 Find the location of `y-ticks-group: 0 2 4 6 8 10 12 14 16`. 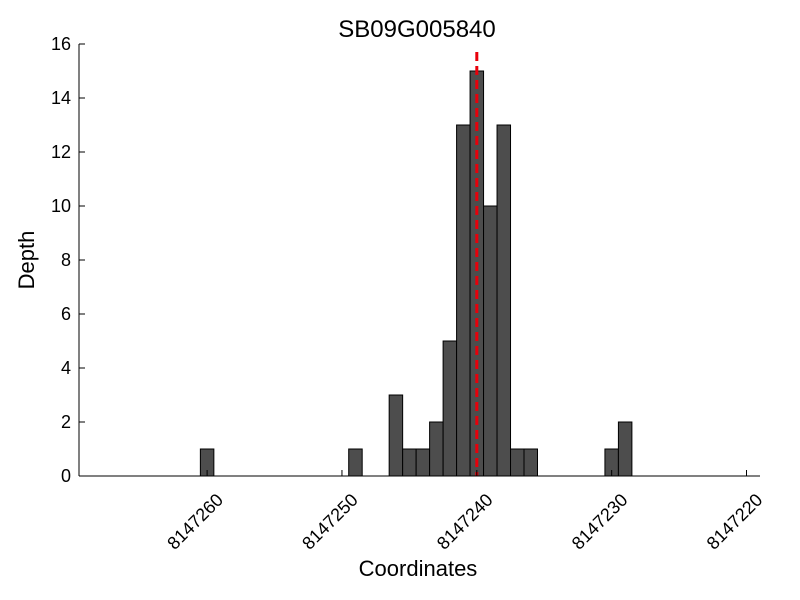

y-ticks-group: 0 2 4 6 8 10 12 14 16 is located at coordinates (68, 260).